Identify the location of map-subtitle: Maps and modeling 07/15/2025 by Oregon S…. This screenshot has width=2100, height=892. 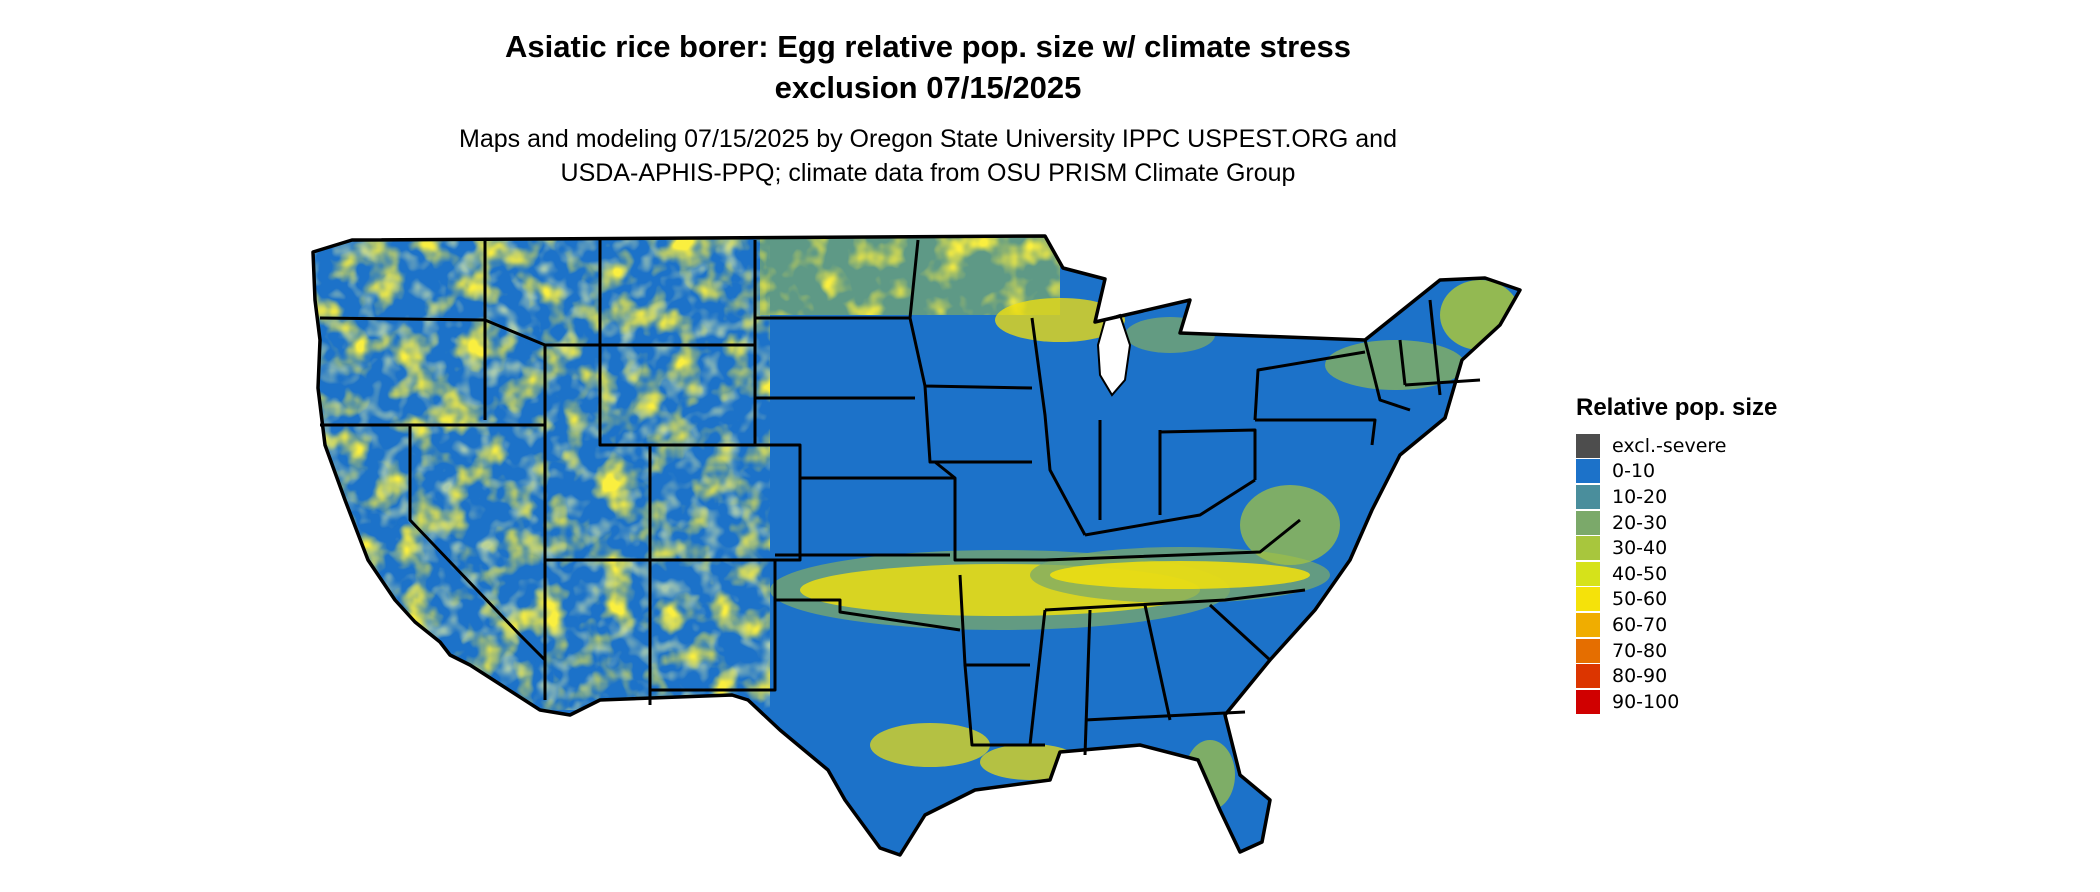
(928, 156).